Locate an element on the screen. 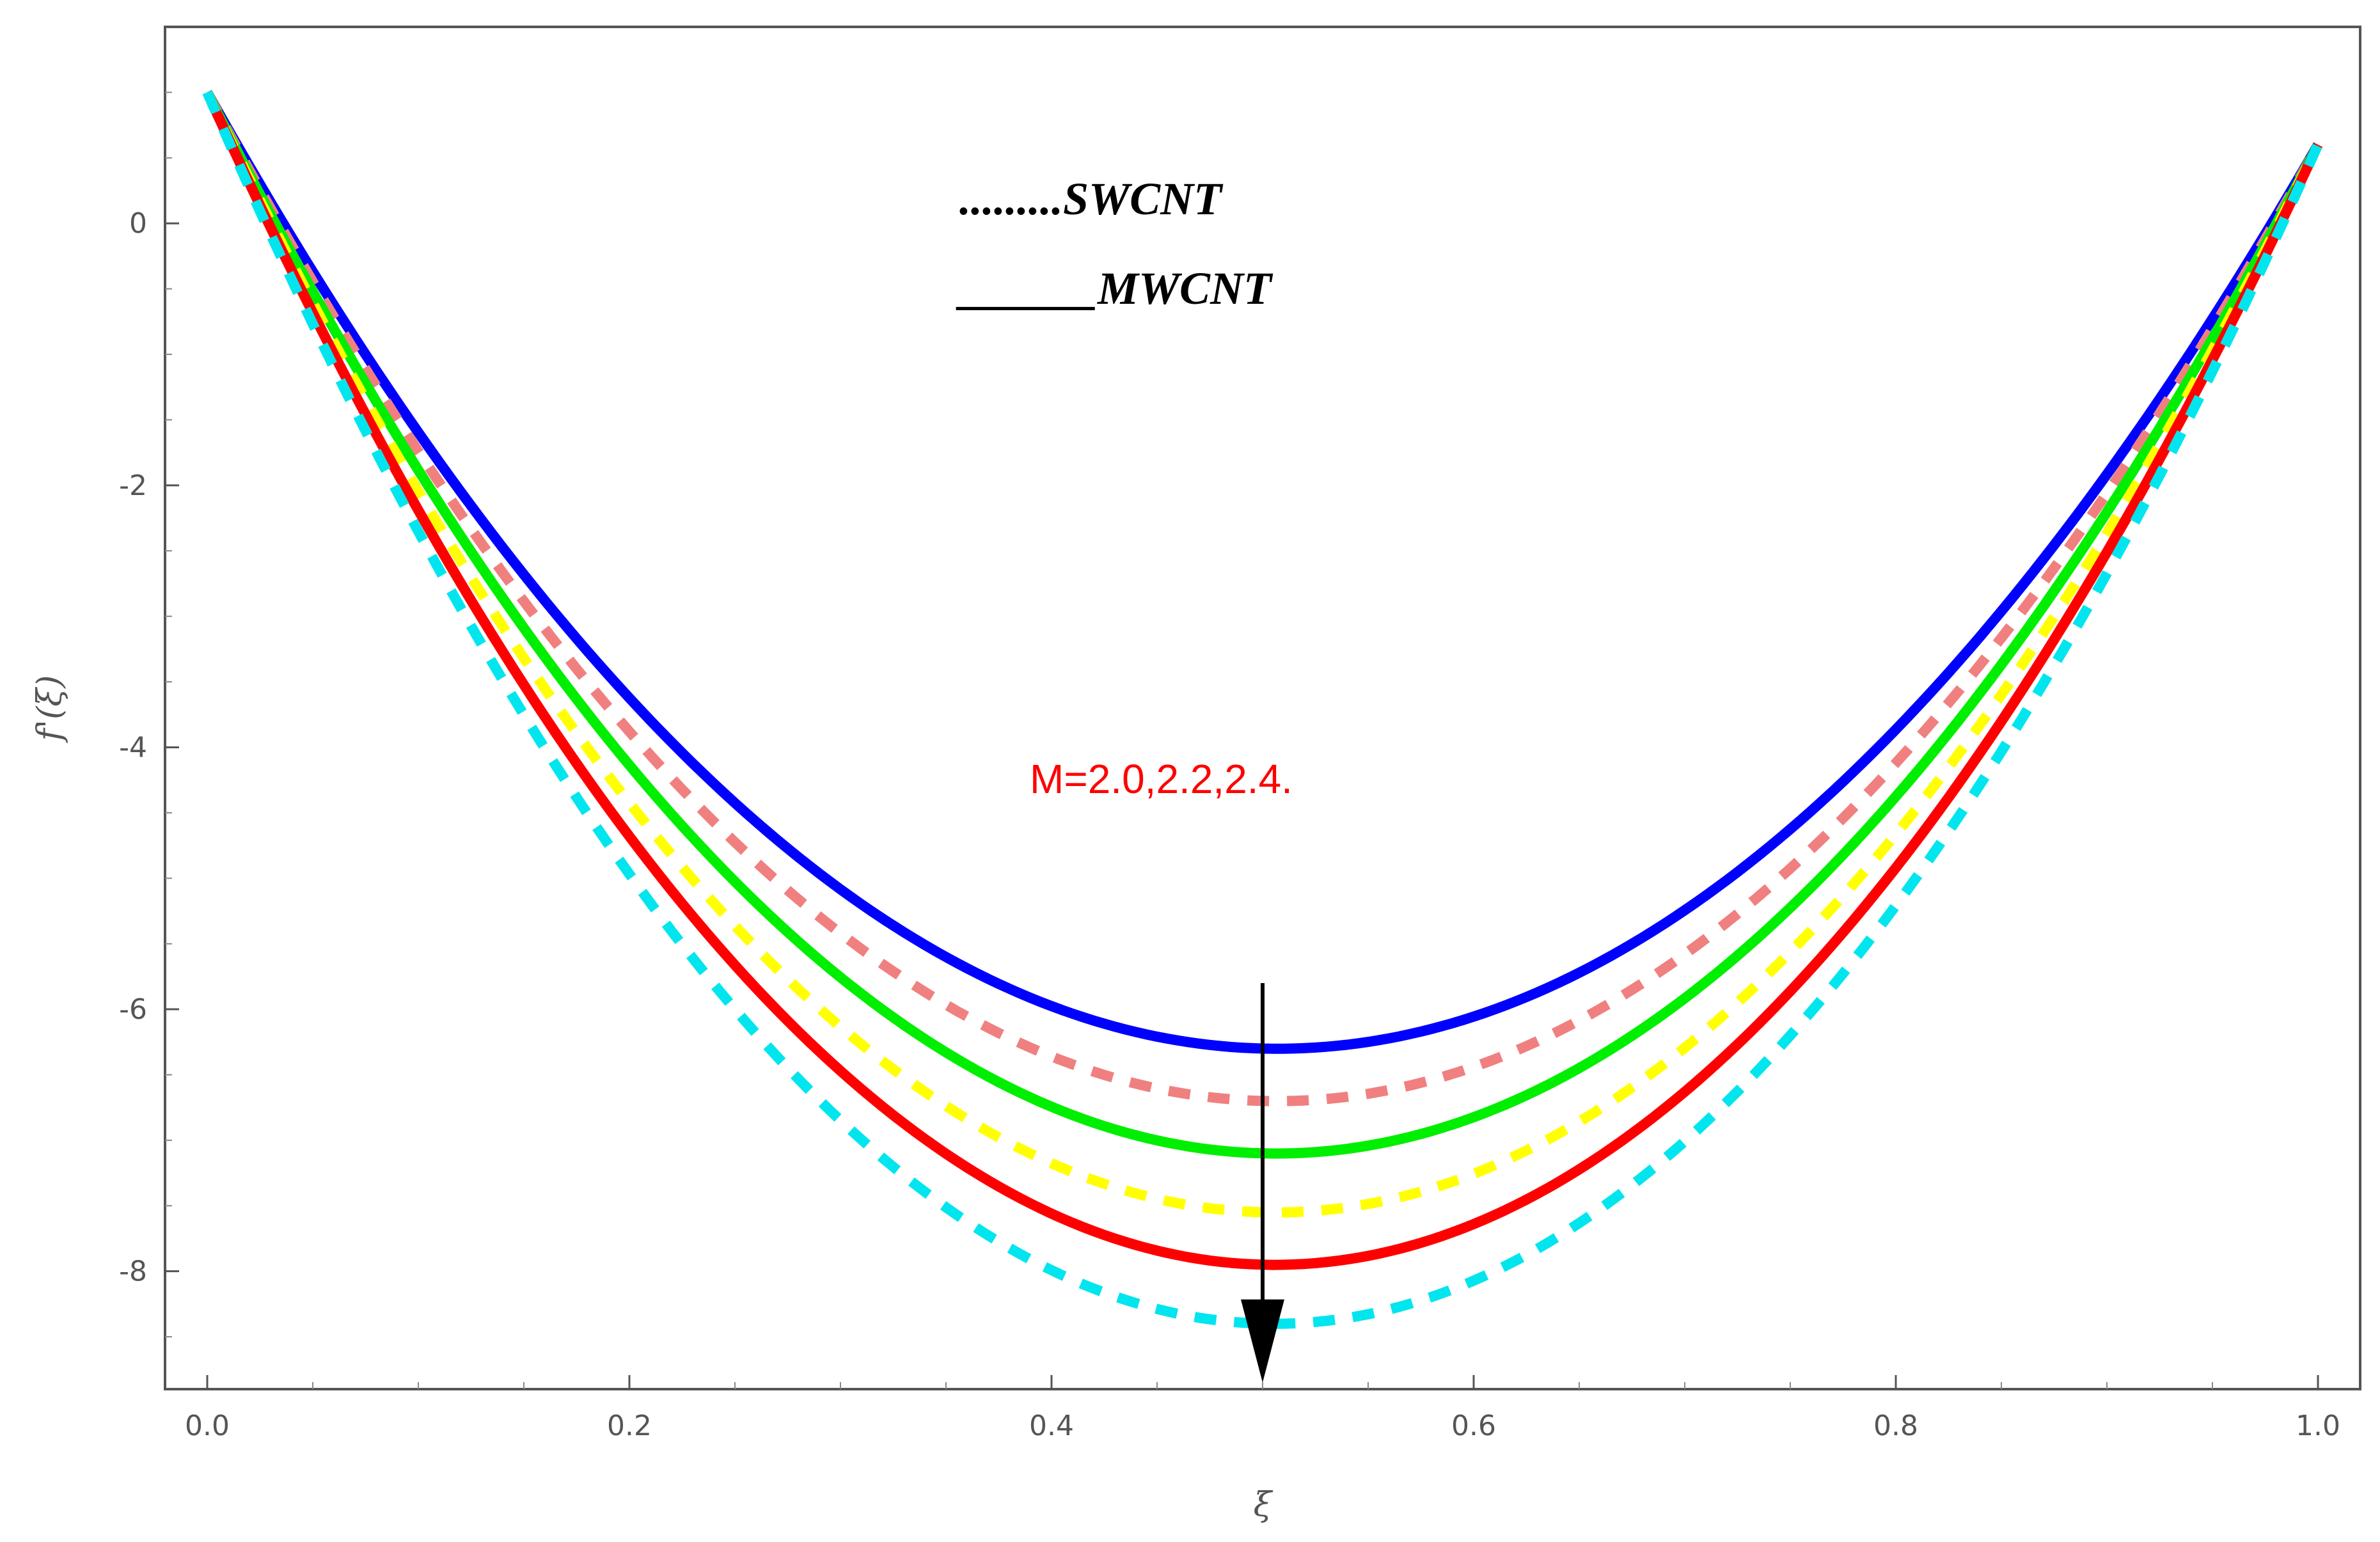  x-tick-label: 0.6 is located at coordinates (1473, 1426).